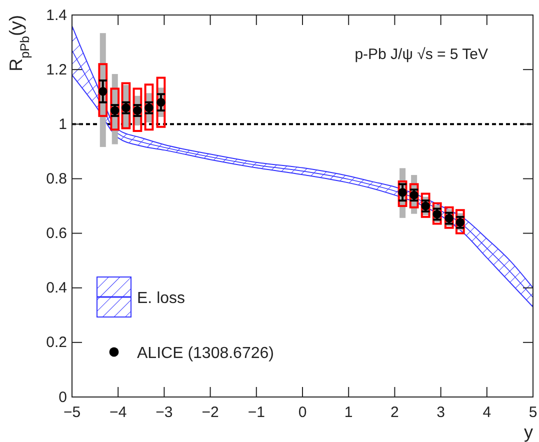 This screenshot has width=539, height=442. I want to click on y-tick-label: 0.8, so click(56, 179).